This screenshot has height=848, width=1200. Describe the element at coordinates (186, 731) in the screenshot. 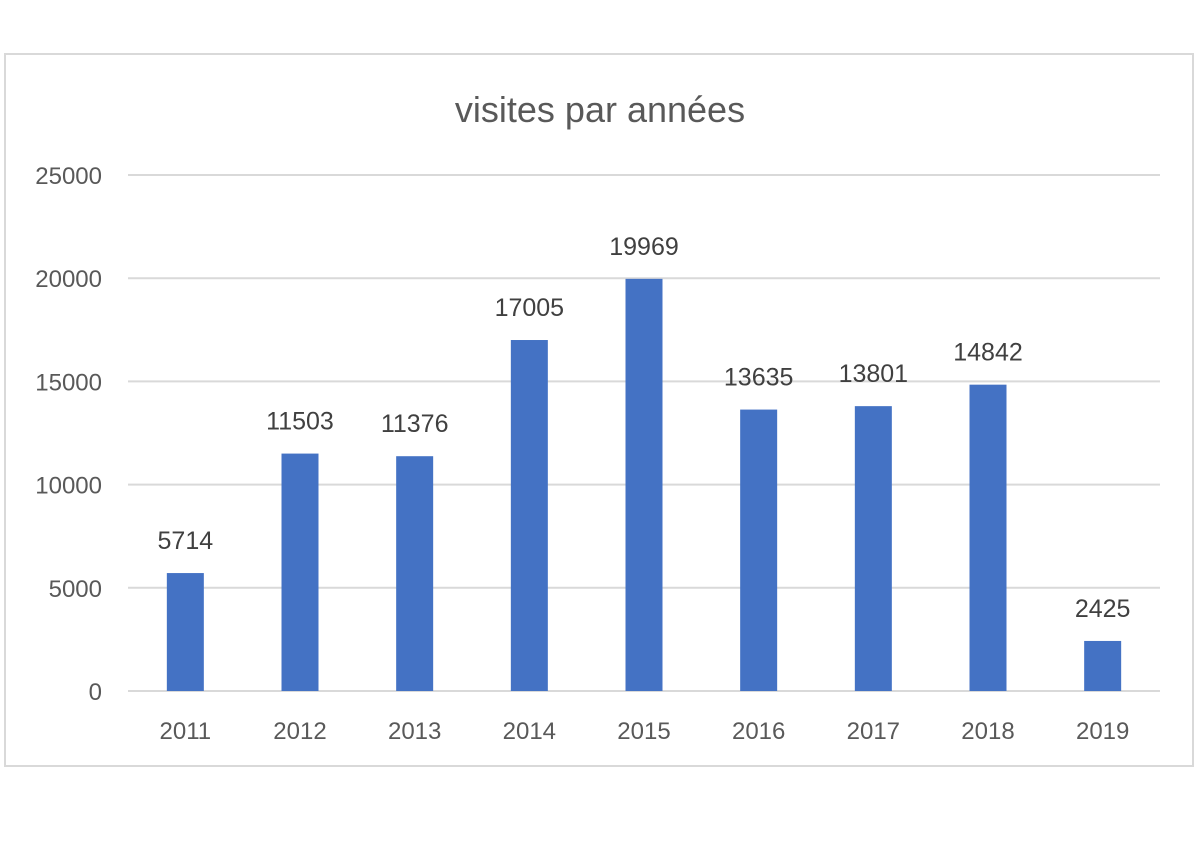

I see `x-tick-label: 2011` at that location.